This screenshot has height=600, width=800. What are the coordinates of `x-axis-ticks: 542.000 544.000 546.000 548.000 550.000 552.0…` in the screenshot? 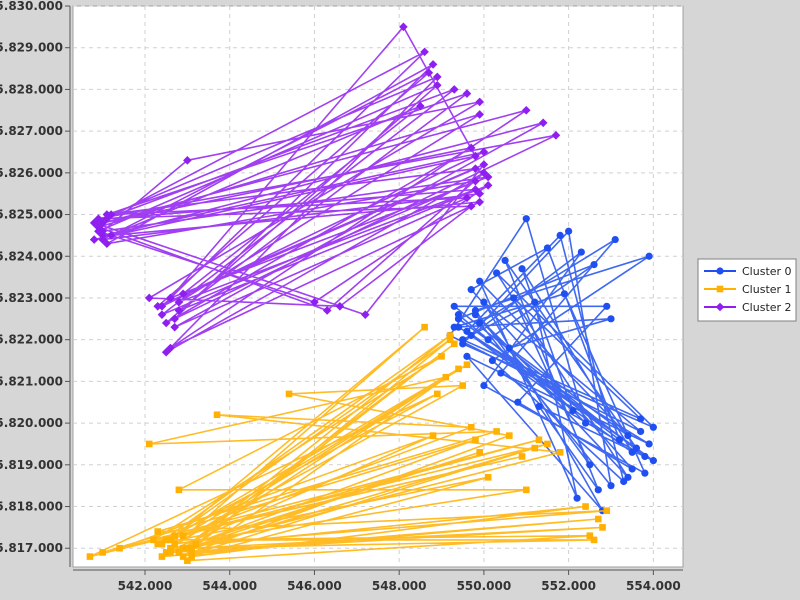 It's located at (399, 581).